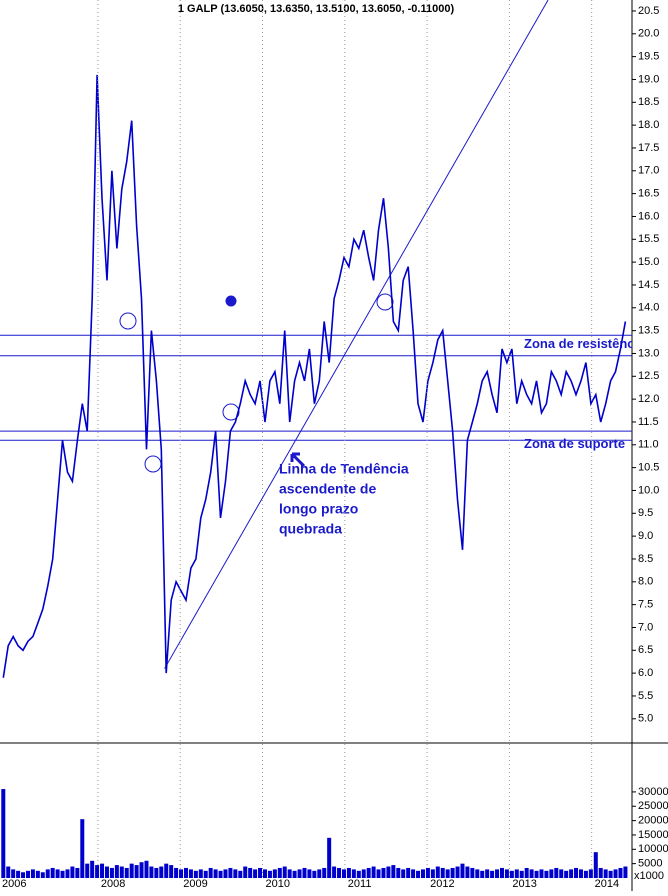 Image resolution: width=668 pixels, height=896 pixels. I want to click on y-tick-label: 14.5, so click(648, 285).